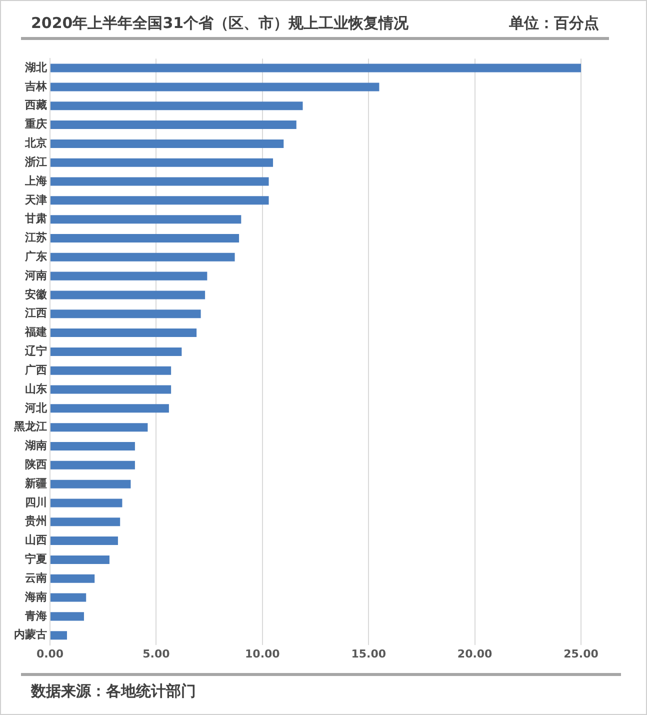 This screenshot has width=647, height=715. What do you see at coordinates (35, 219) in the screenshot?
I see `y-tick-label: 甘肃` at bounding box center [35, 219].